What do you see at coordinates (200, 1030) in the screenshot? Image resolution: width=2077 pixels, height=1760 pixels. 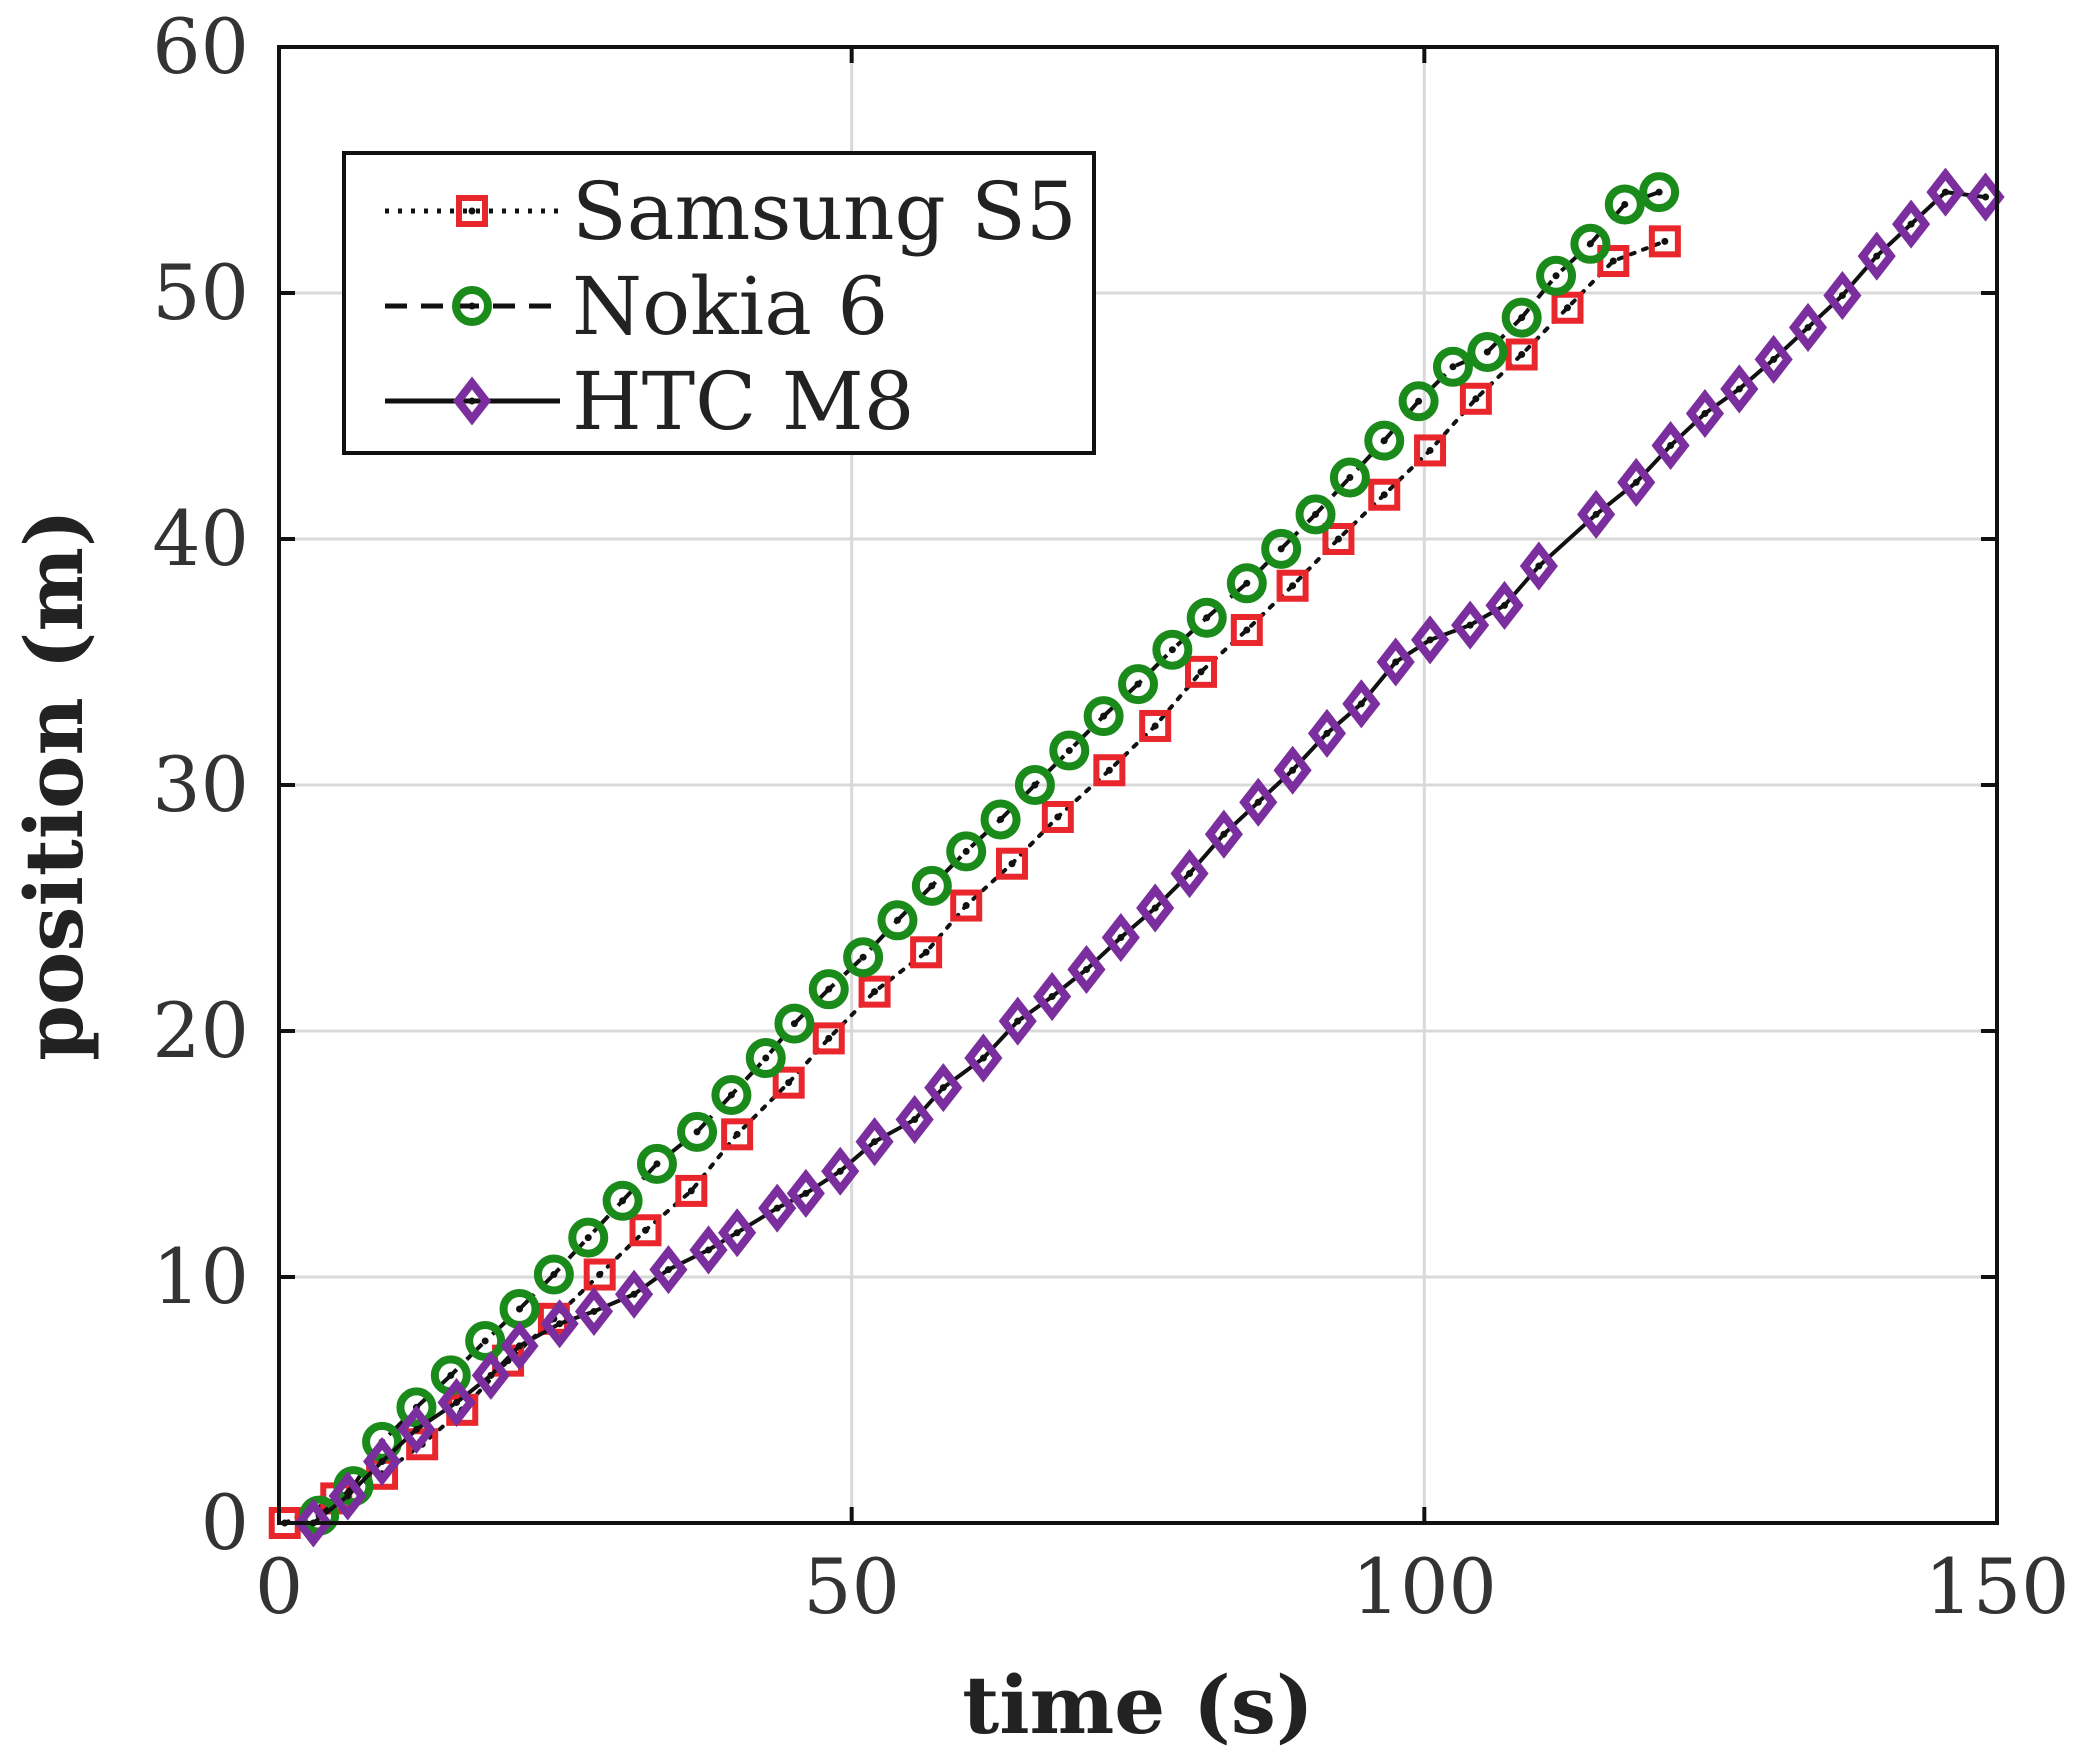 I see `y-tick-label: 20` at bounding box center [200, 1030].